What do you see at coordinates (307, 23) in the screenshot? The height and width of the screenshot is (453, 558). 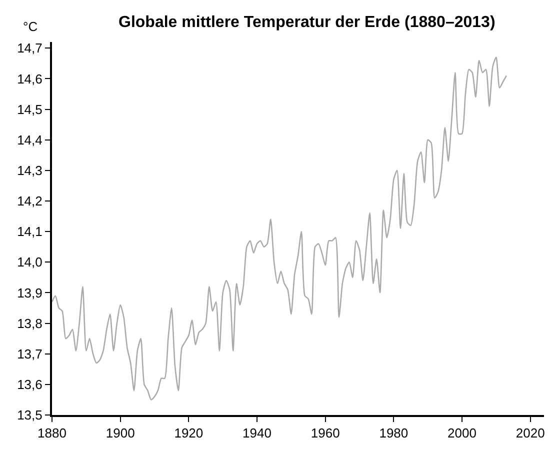 I see `chart-title: Globale mittlere Temperatur der Erde (1880–2013)` at bounding box center [307, 23].